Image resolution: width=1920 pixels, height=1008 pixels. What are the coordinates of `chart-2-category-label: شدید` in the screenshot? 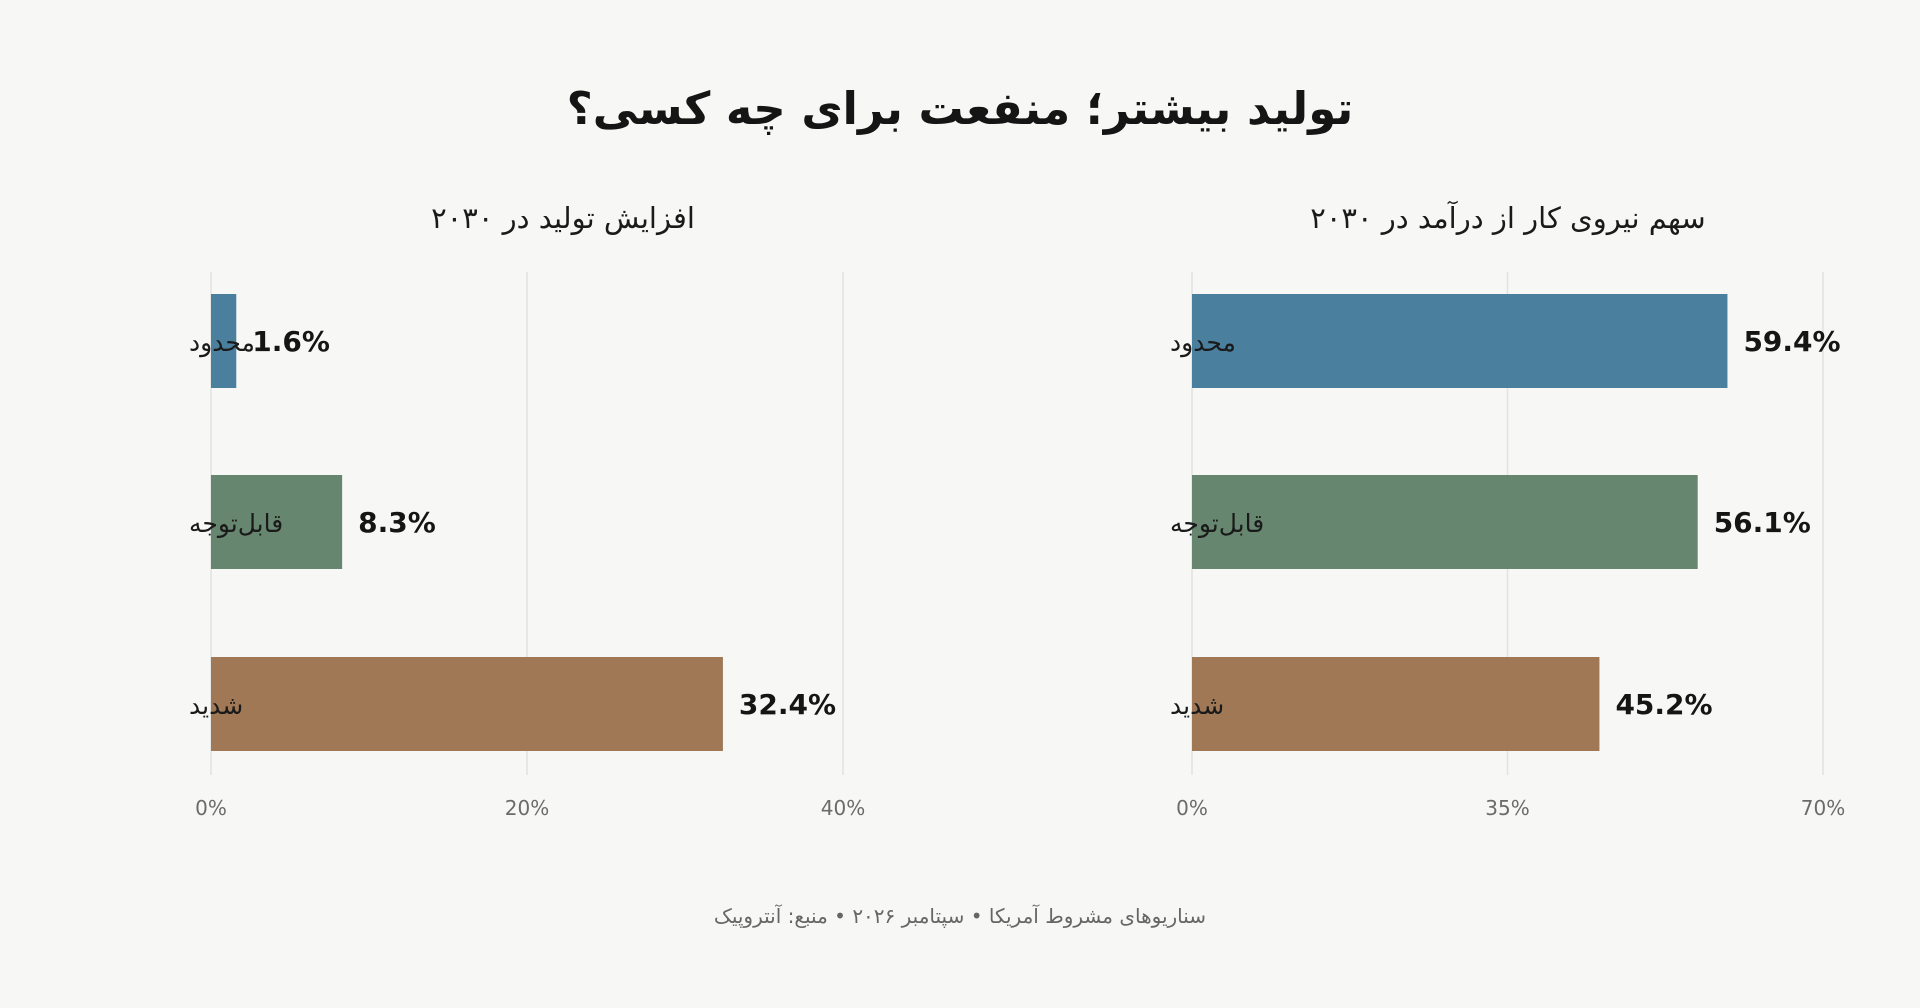 It's located at (1197, 705).